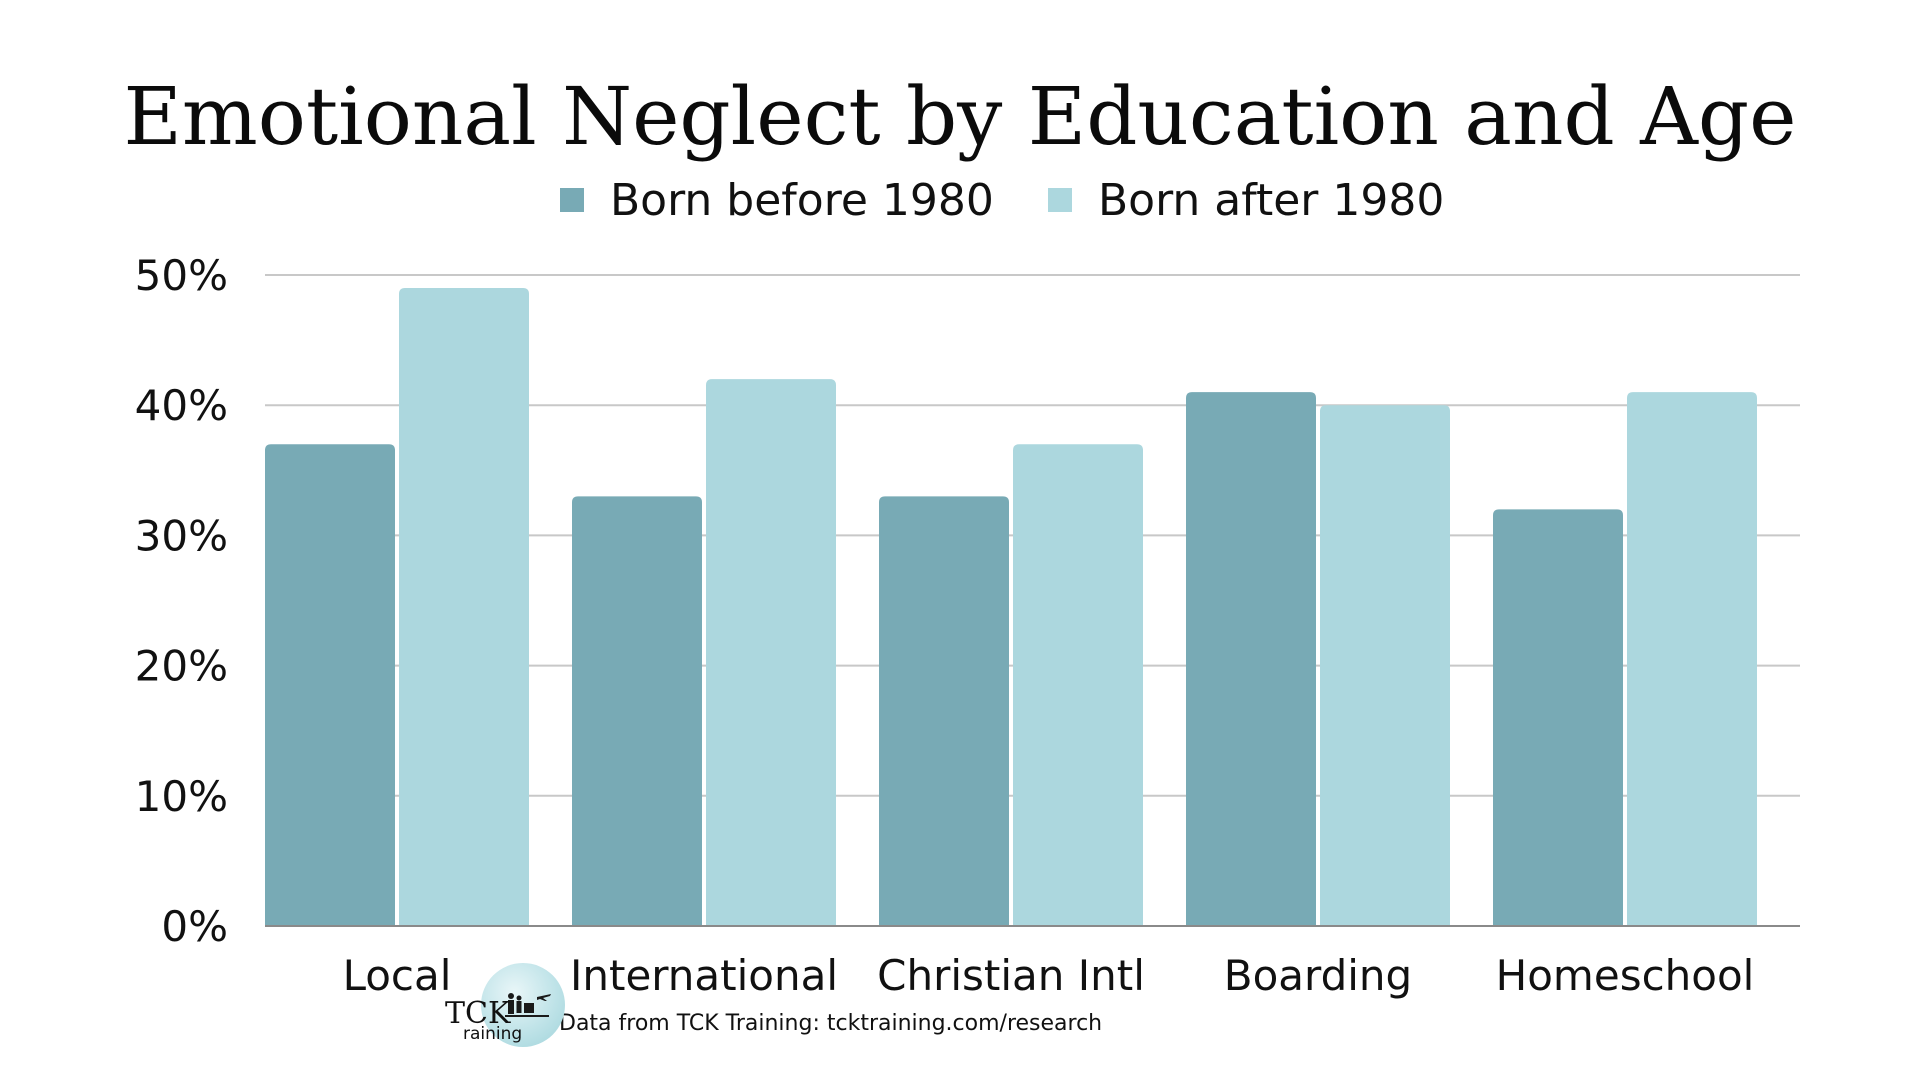 Image resolution: width=1920 pixels, height=1080 pixels. I want to click on y-axis: 0% 10% 20% 30% 40% 50%, so click(181, 601).